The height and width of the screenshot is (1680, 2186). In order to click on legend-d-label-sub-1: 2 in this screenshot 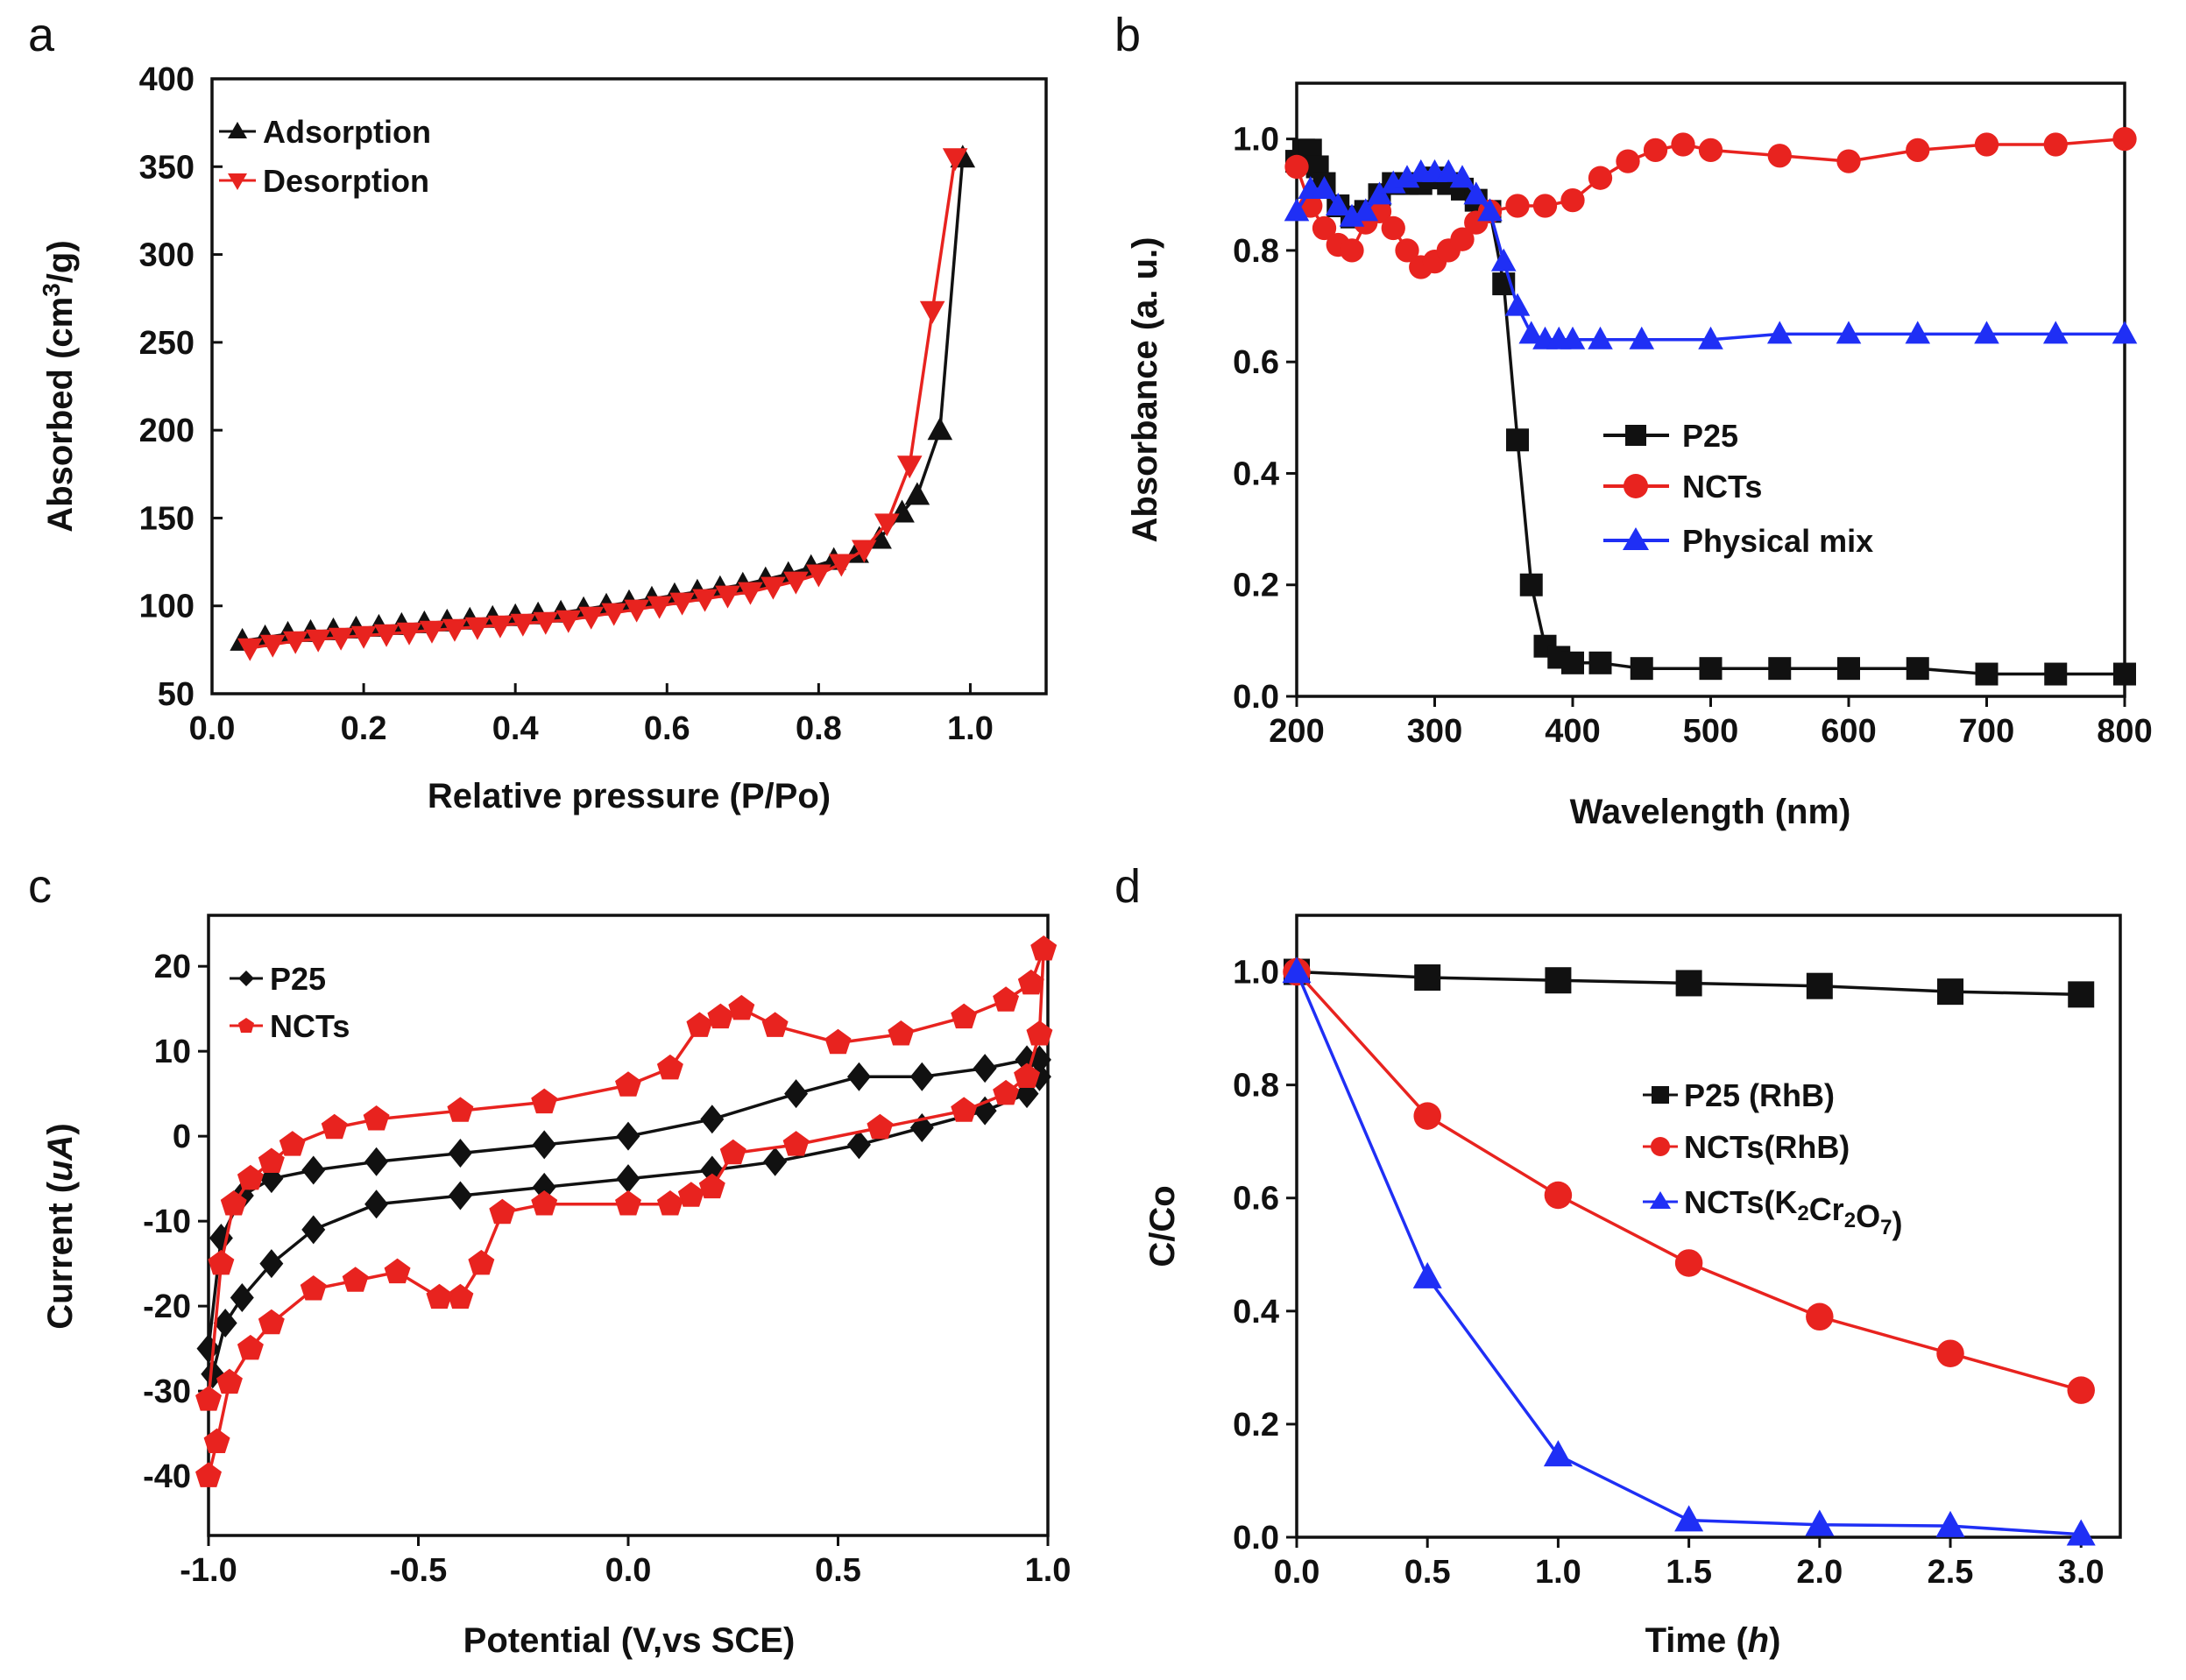, I will do `click(1802, 1213)`.